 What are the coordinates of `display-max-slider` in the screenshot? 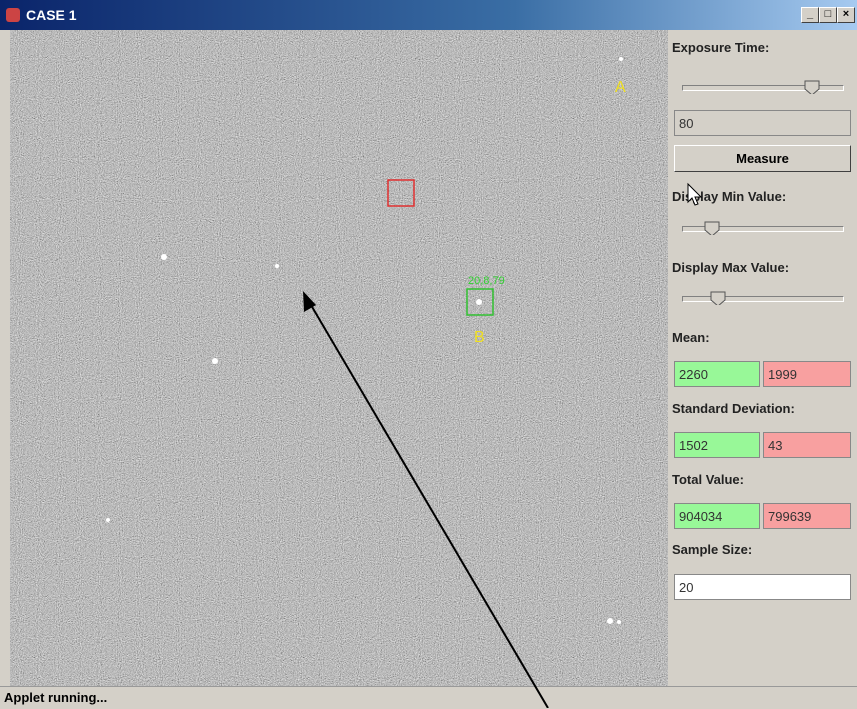 It's located at (763, 299).